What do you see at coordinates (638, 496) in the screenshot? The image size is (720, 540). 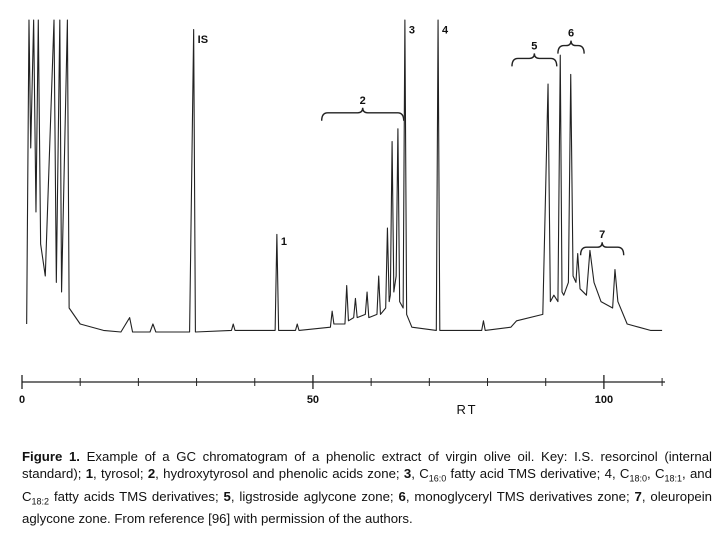 I see `caption-run: 7` at bounding box center [638, 496].